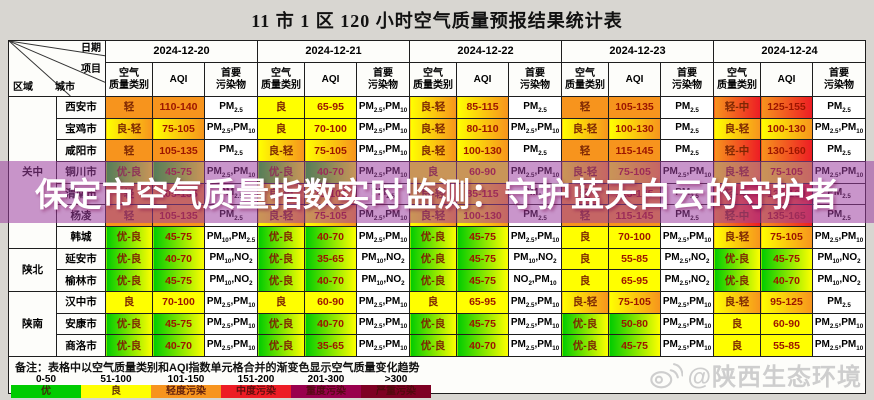 This screenshot has width=874, height=400. Describe the element at coordinates (91, 48) in the screenshot. I see `corner-date-label: 日期` at that location.